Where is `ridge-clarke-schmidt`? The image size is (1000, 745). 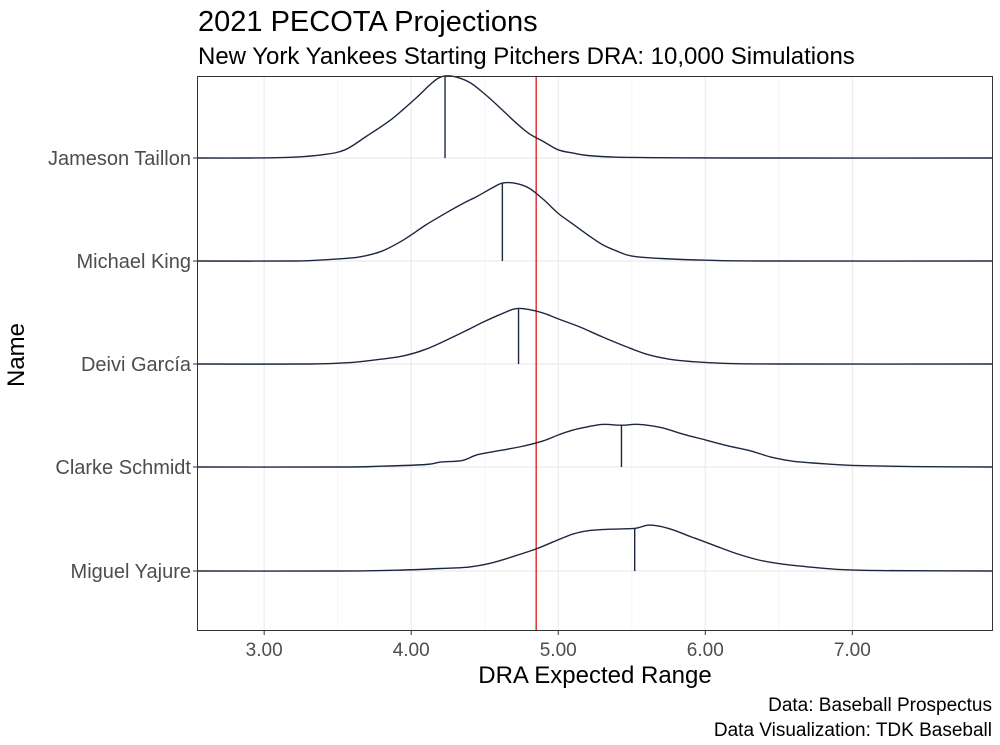
ridge-clarke-schmidt is located at coordinates (595, 445).